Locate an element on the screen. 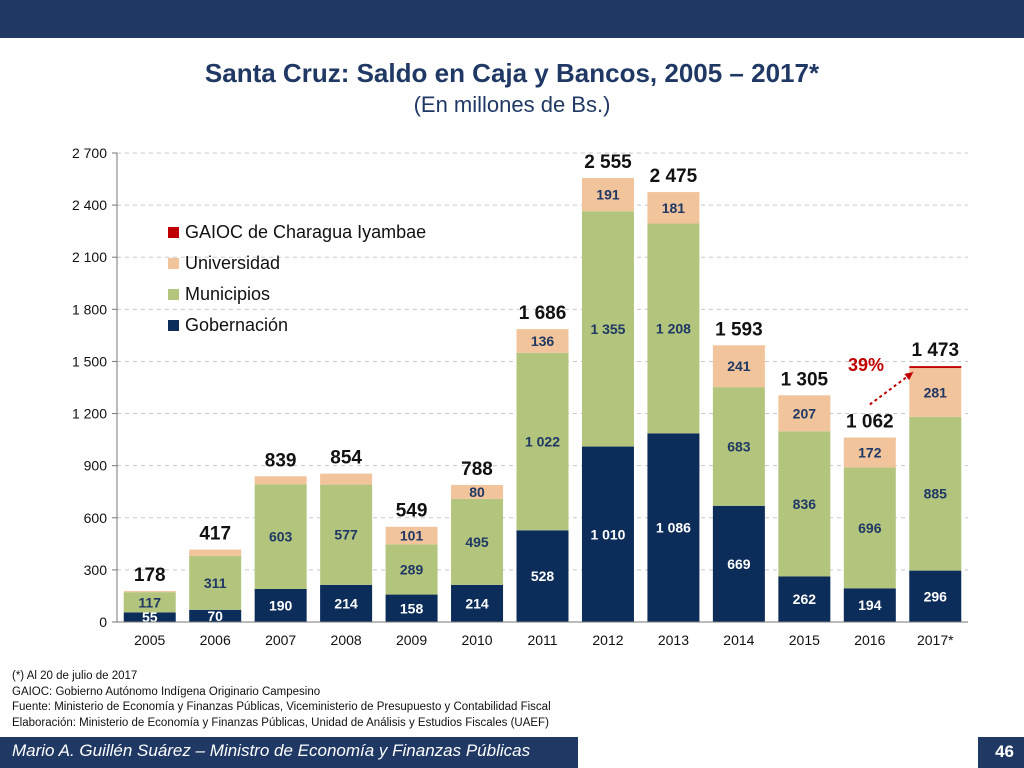 The height and width of the screenshot is (768, 1024). bar-segment-gobernación-2016 is located at coordinates (869, 605).